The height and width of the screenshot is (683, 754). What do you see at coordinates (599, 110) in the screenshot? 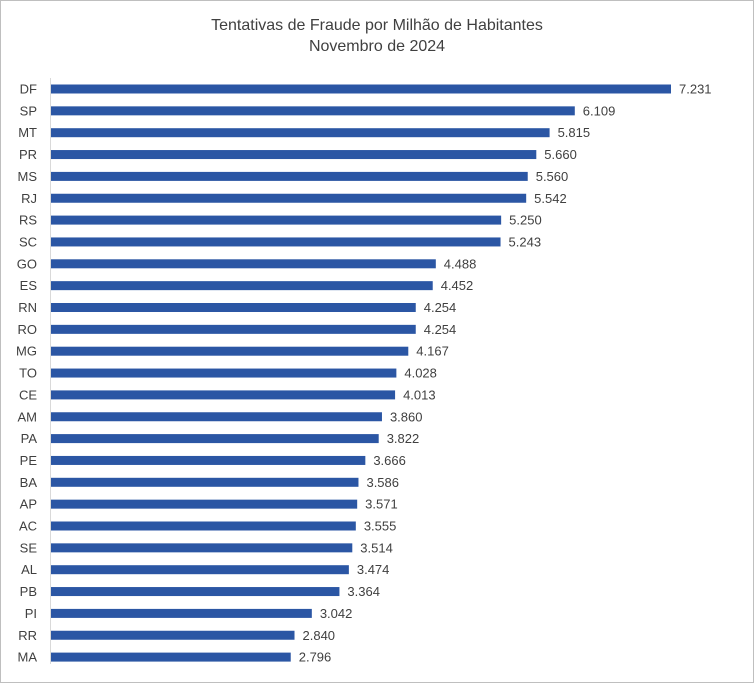
I see `data-label: 6.109` at bounding box center [599, 110].